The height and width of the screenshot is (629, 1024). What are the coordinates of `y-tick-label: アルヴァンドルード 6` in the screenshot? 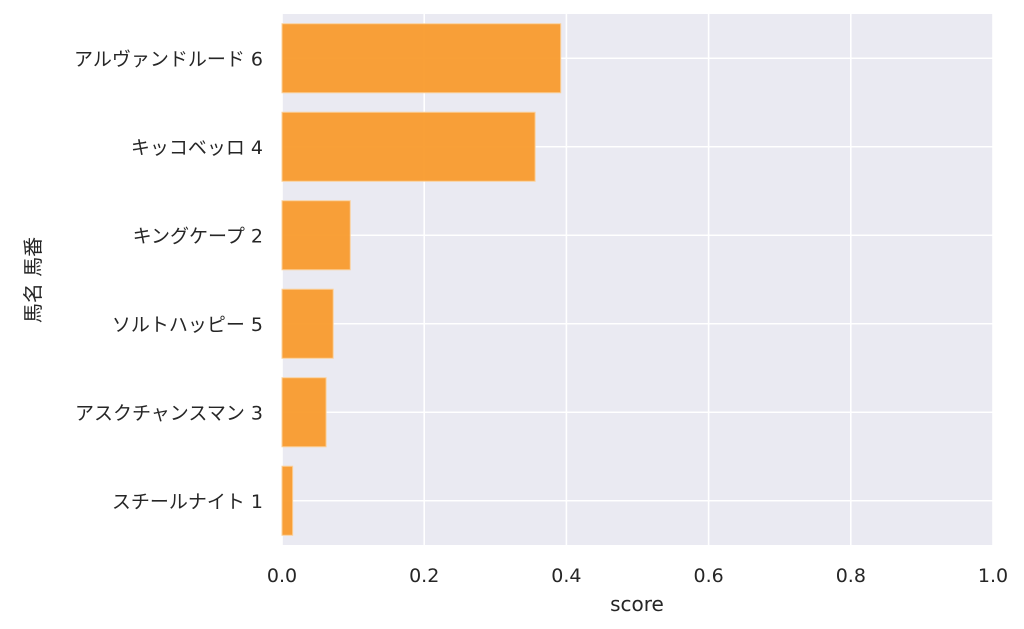 It's located at (168, 59).